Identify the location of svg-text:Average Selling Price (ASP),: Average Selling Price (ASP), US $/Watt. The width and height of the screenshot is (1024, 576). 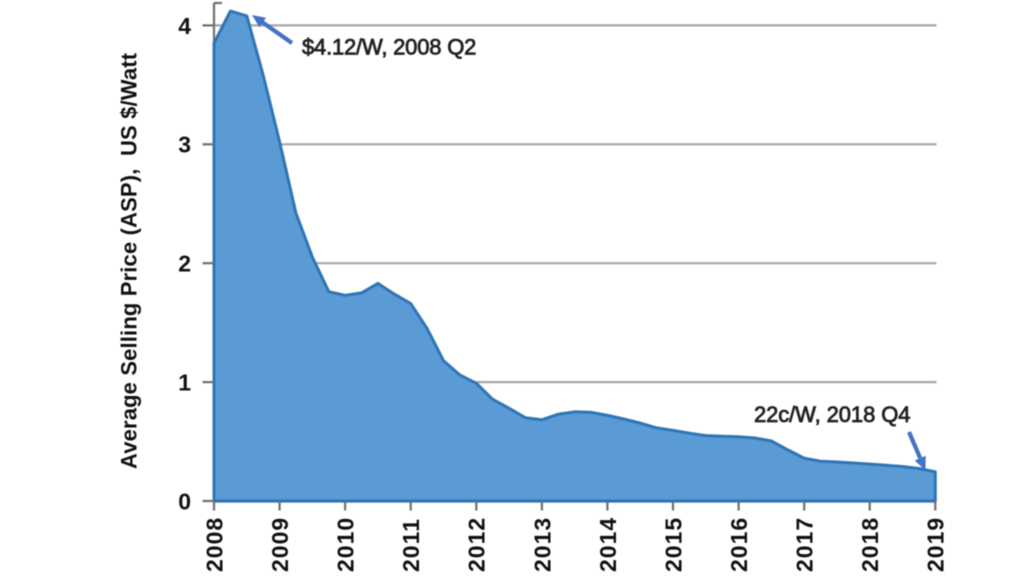
(129, 260).